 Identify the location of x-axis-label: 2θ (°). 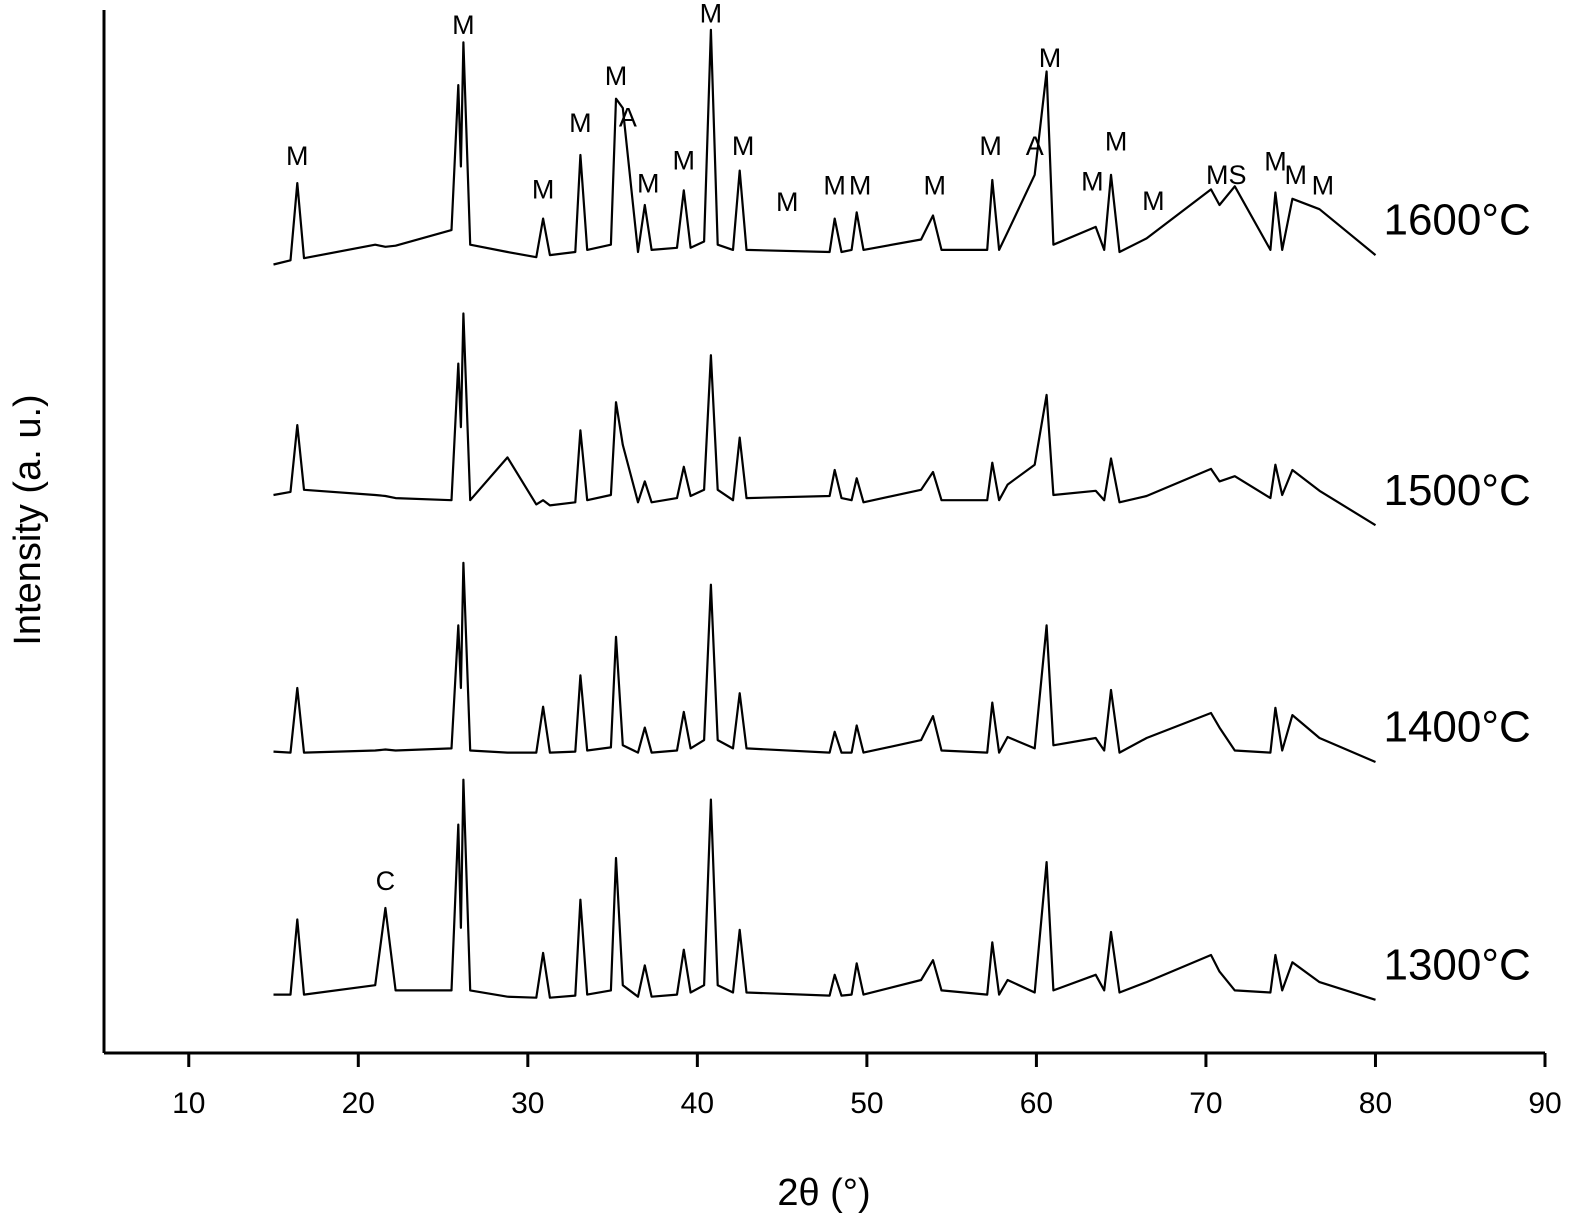
(823, 1193).